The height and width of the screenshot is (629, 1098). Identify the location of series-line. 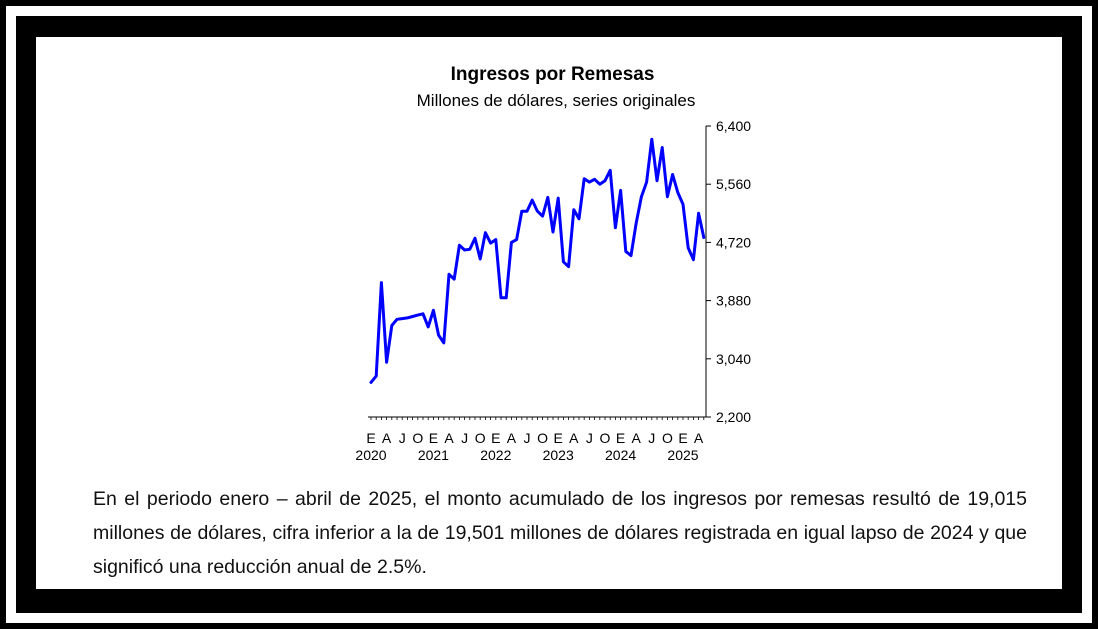
(537, 260).